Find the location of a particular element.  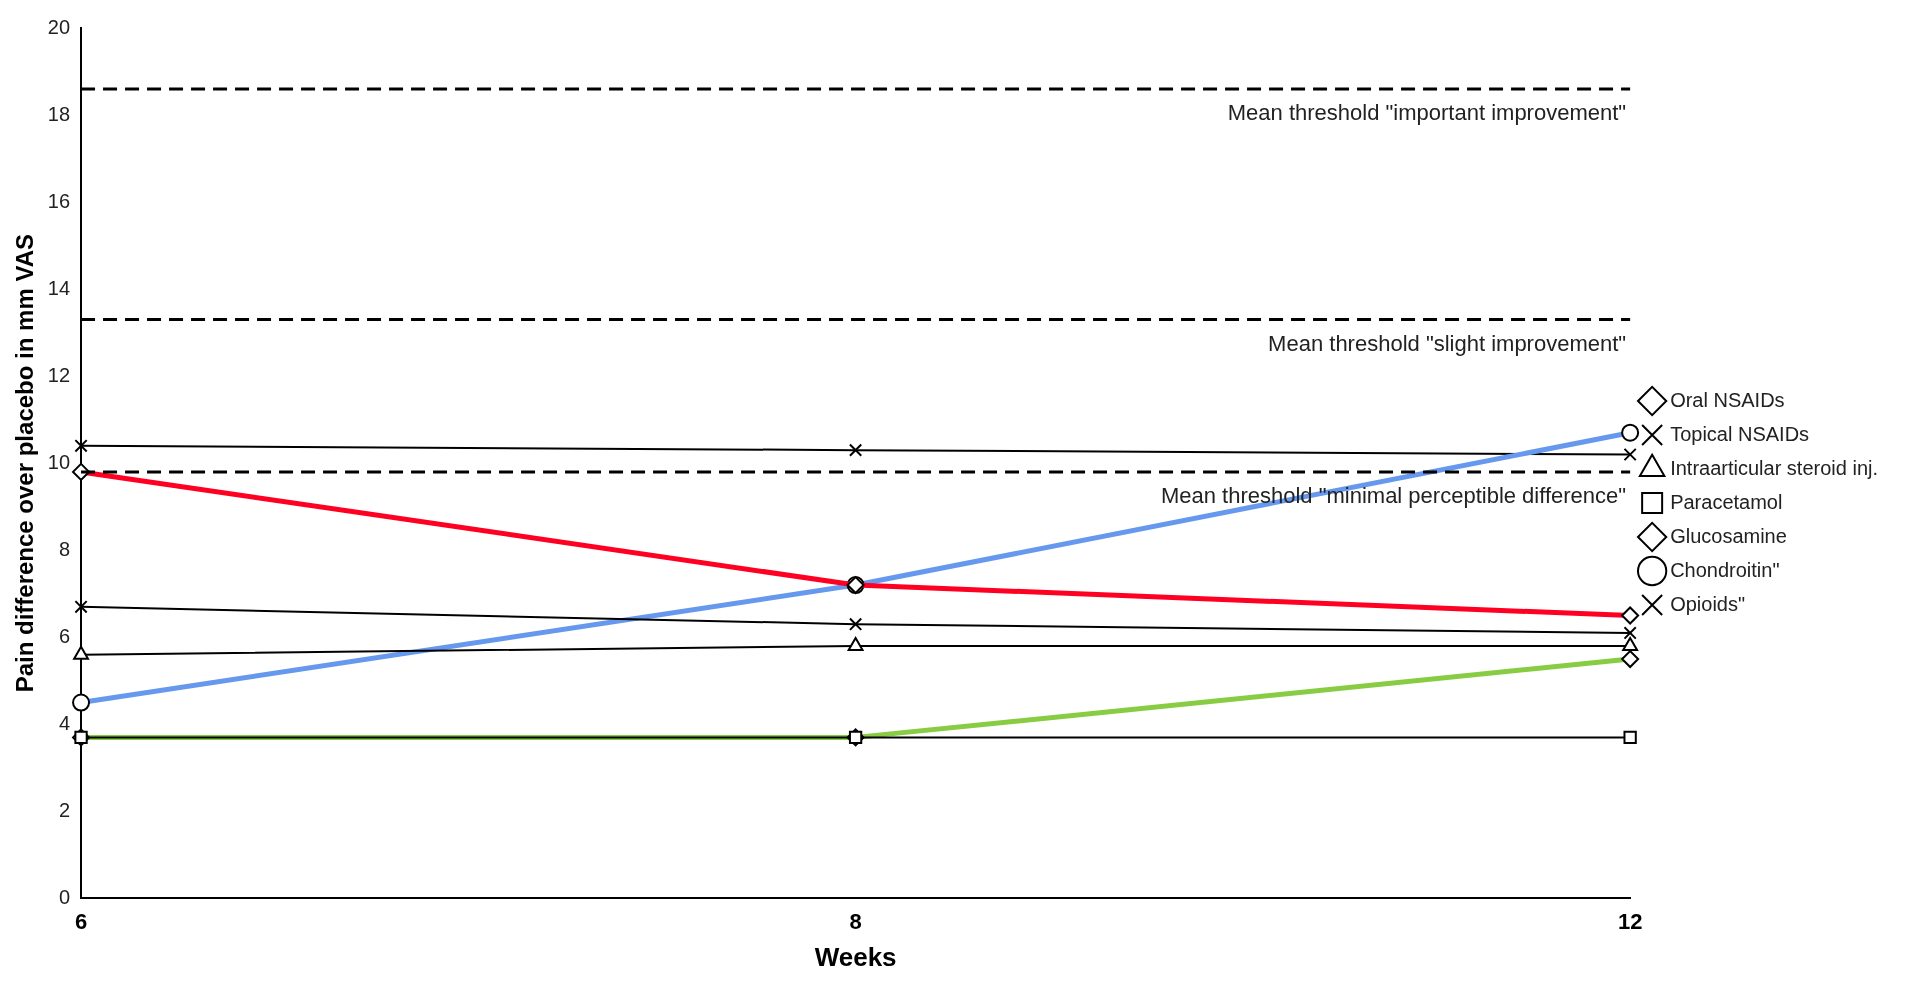

y-tick-label: 12 is located at coordinates (59, 374).